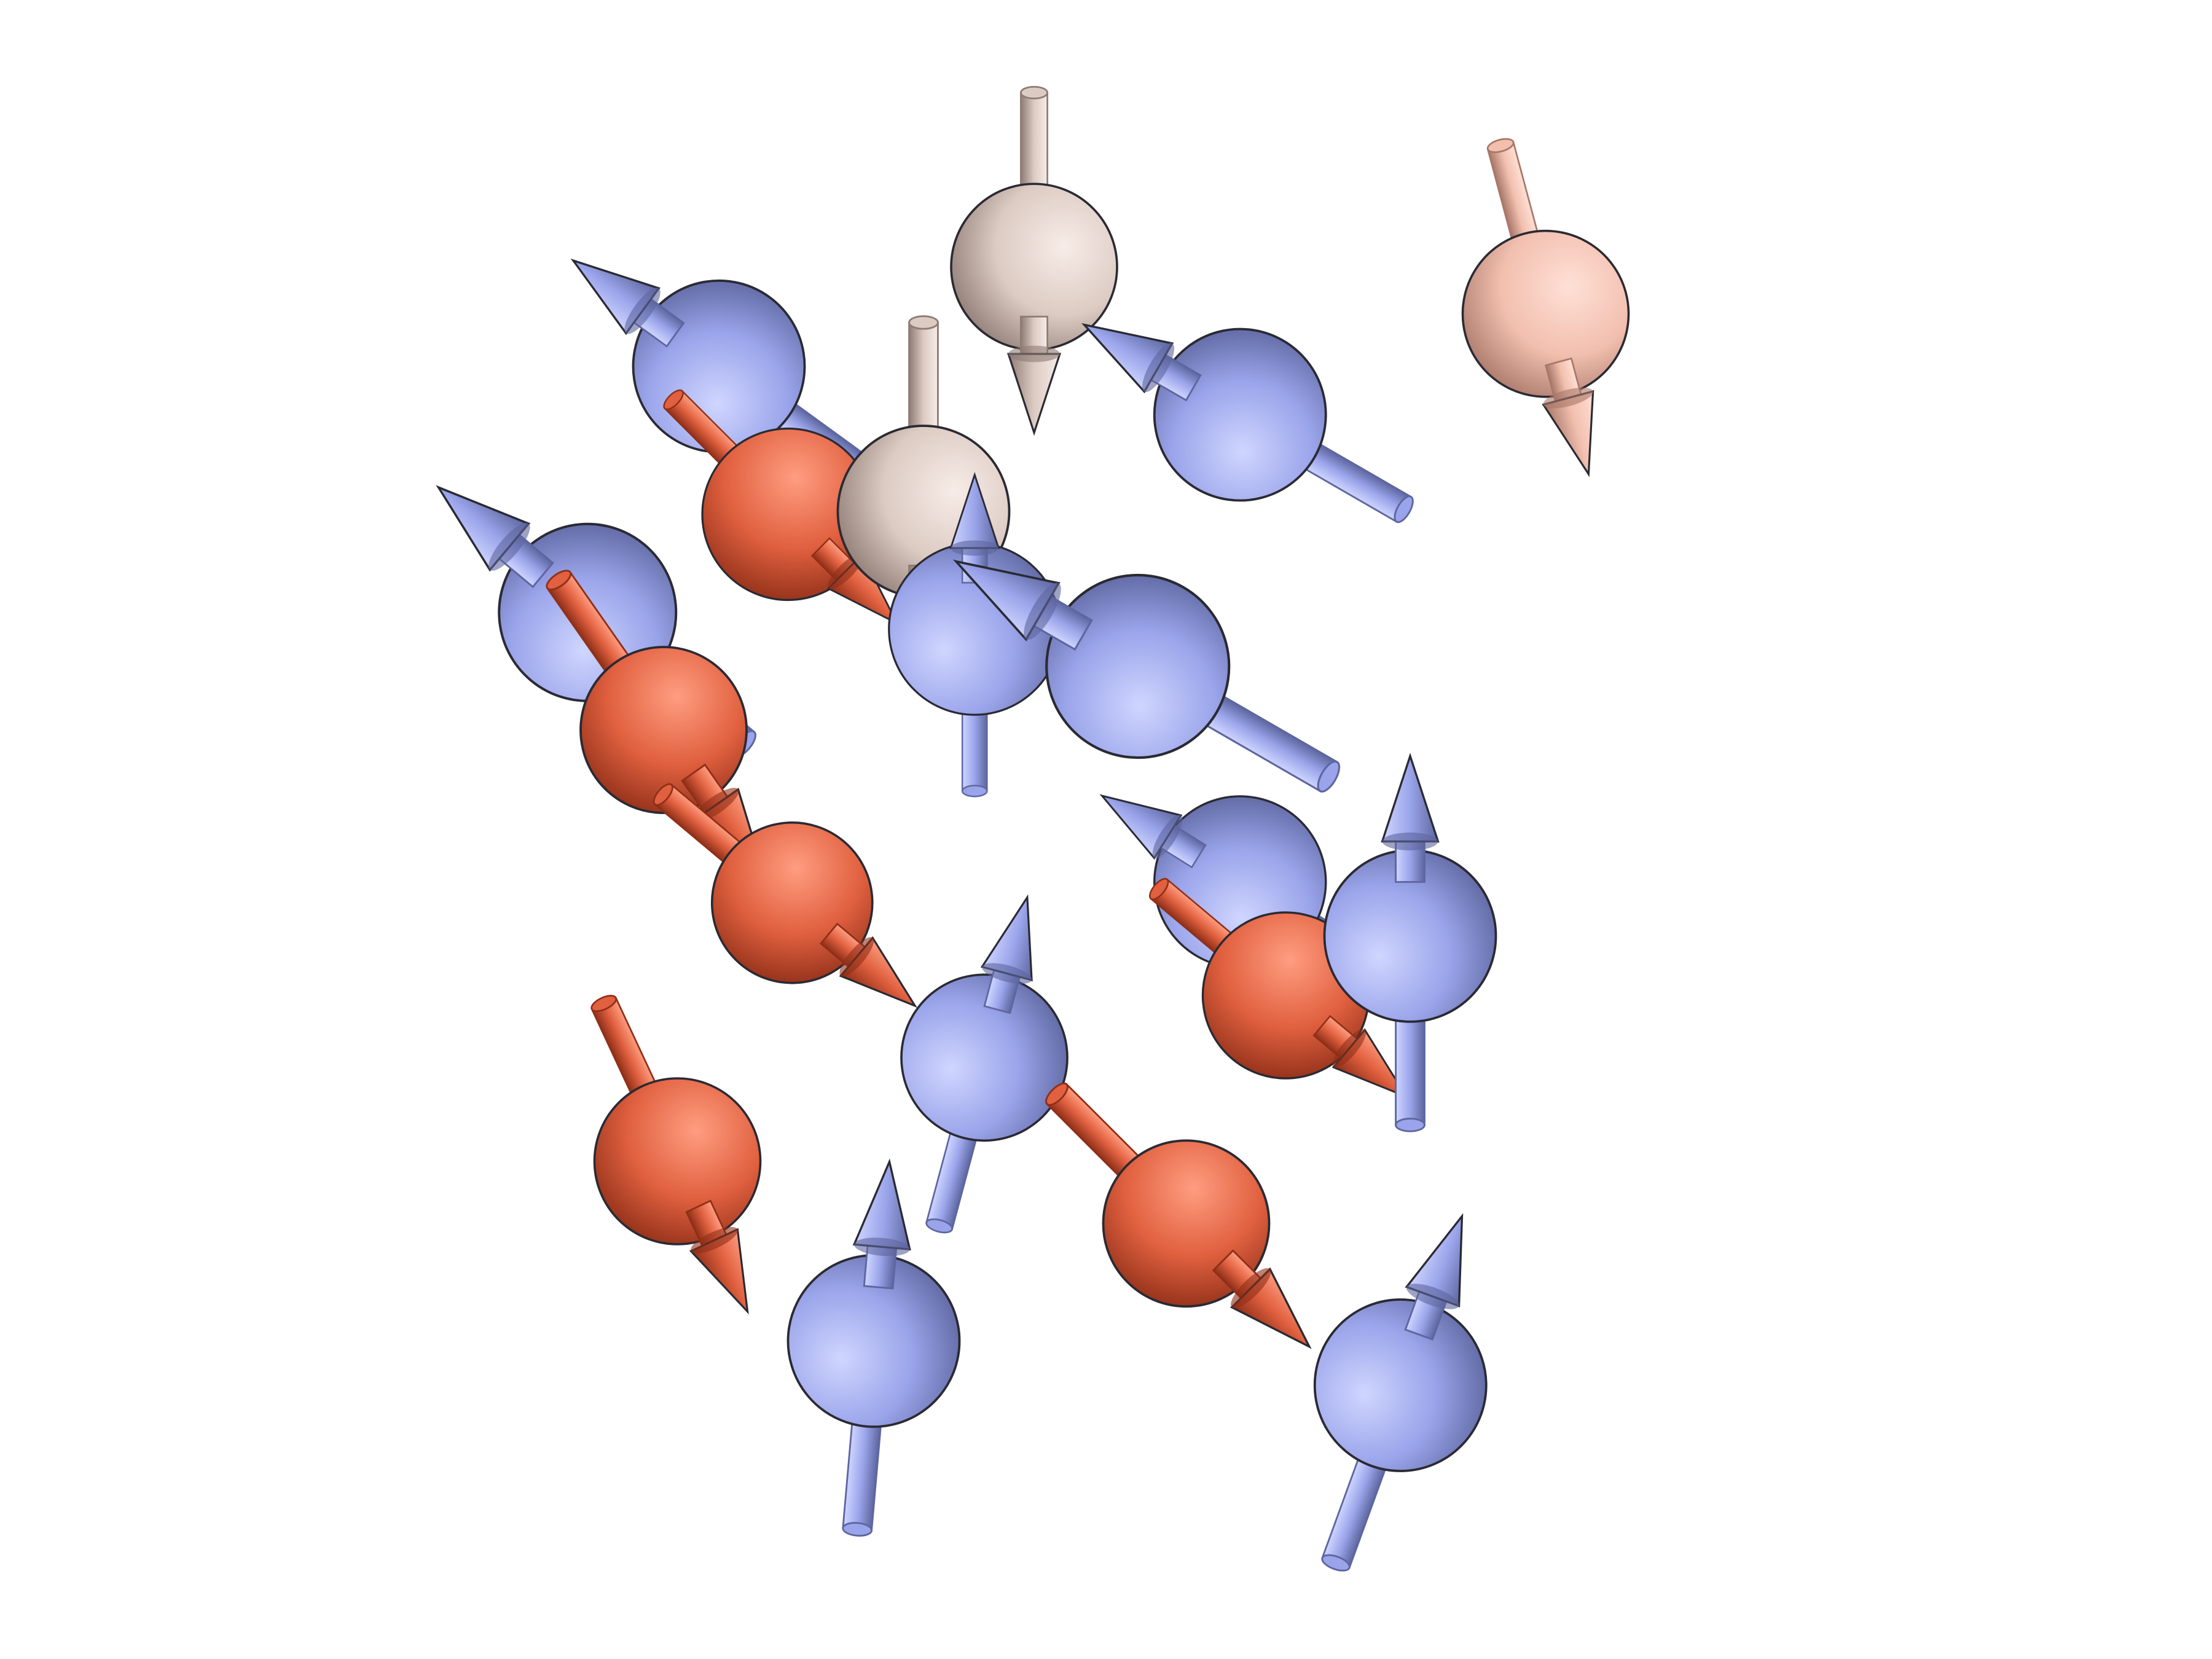  I want to click on spin-blue-upper-right, so click(1247, 423).